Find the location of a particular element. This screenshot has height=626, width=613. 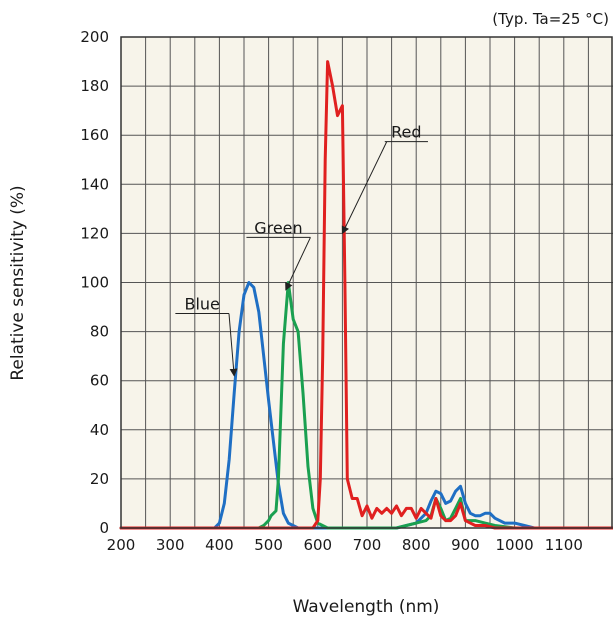

condition-note: (Typ. Ta=25 °C) is located at coordinates (550, 19).